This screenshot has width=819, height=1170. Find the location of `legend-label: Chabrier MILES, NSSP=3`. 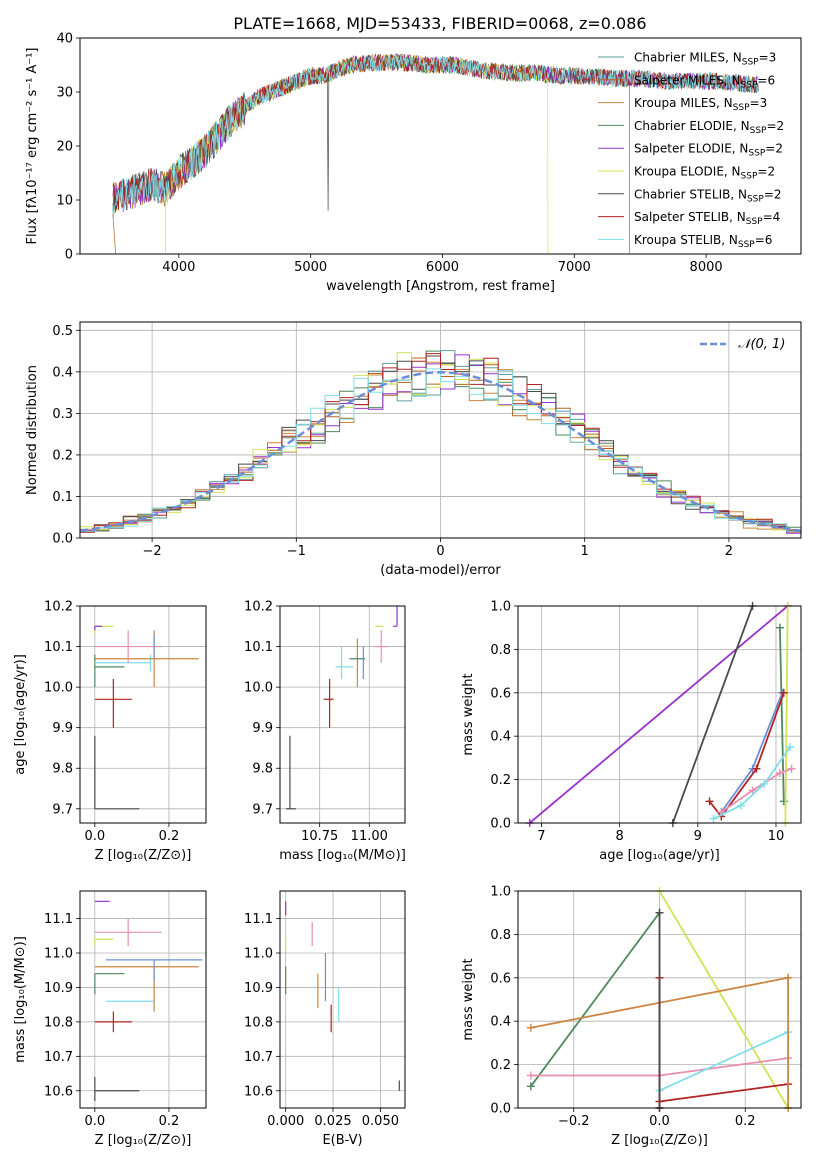

legend-label: Chabrier MILES, NSSP=3 is located at coordinates (705, 59).